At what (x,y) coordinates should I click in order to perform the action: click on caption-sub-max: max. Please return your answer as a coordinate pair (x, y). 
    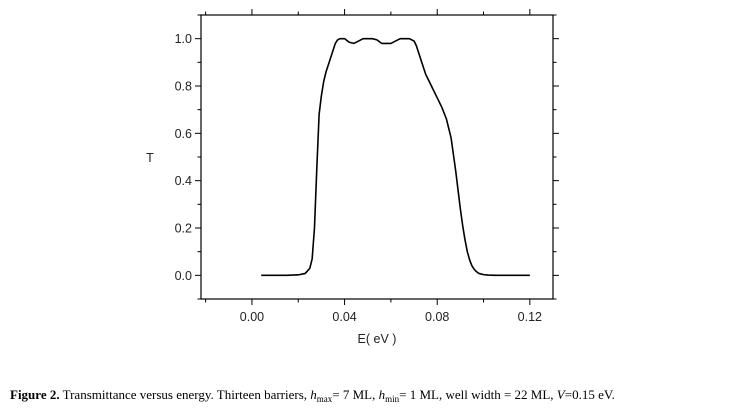
    Looking at the image, I should click on (324, 399).